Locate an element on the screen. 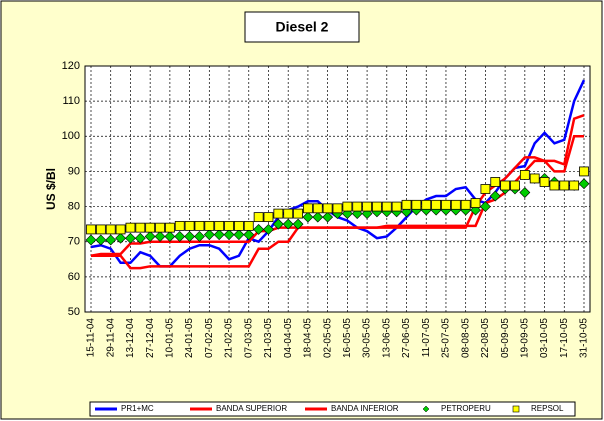 The image size is (604, 421). x-tick-label: 15-11-04 is located at coordinates (91, 338).